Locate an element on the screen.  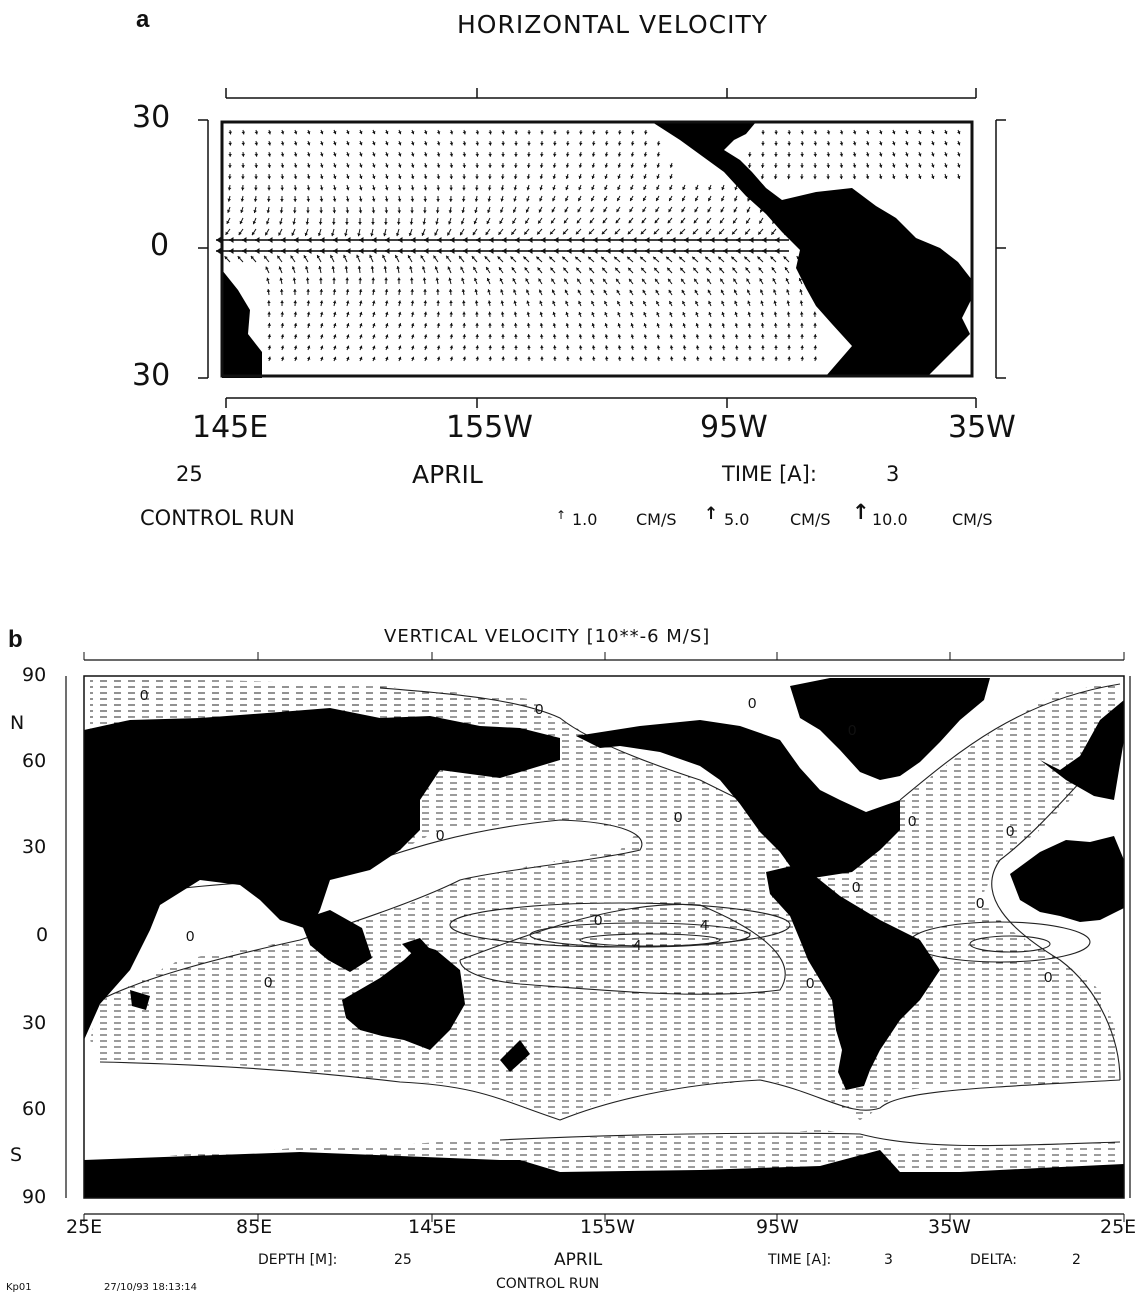
plot-stamp-id: Kp01 is located at coordinates (19, 1287).